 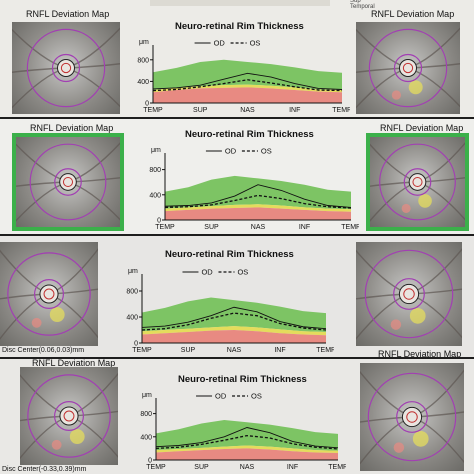 What do you see at coordinates (255, 43) in the screenshot?
I see `legend-os-label: OS` at bounding box center [255, 43].